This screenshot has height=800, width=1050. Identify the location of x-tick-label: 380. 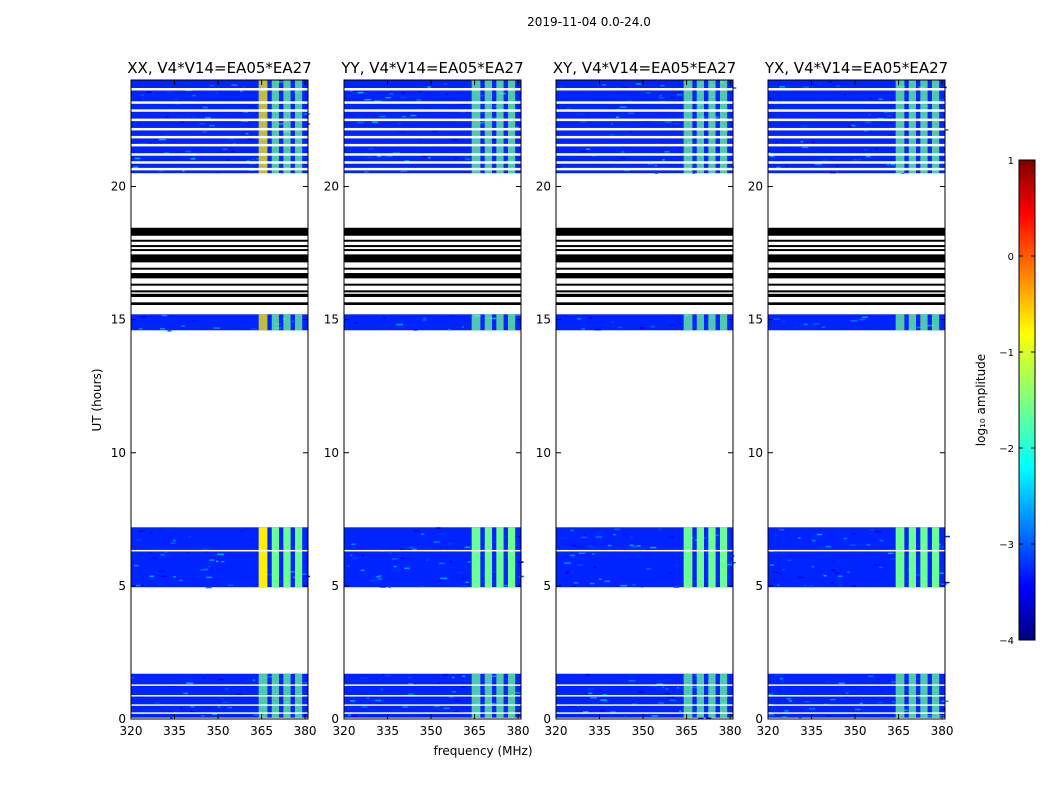
(942, 731).